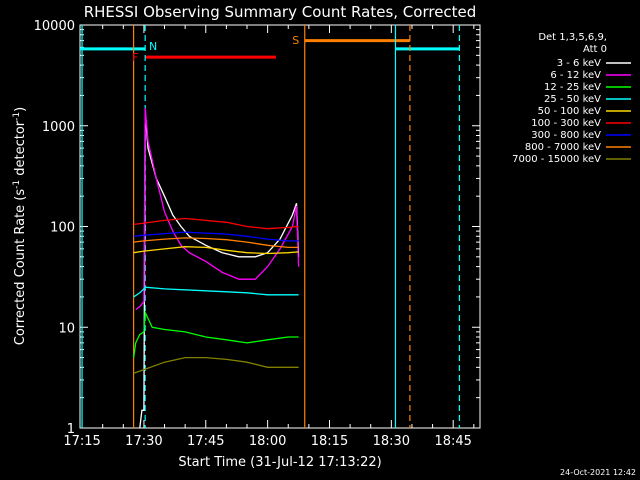 This screenshot has width=640, height=480. Describe the element at coordinates (267, 441) in the screenshot. I see `x-tick-label: 18:00` at that location.